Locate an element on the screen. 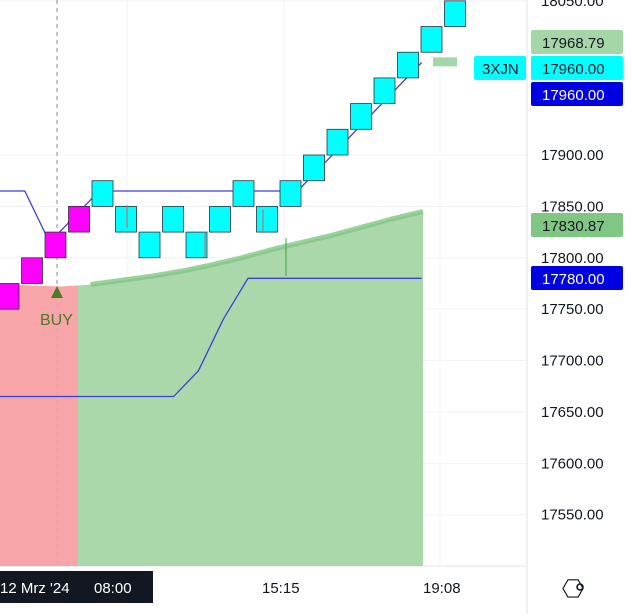 The width and height of the screenshot is (631, 614). time-crosshair-badge is located at coordinates (76, 587).